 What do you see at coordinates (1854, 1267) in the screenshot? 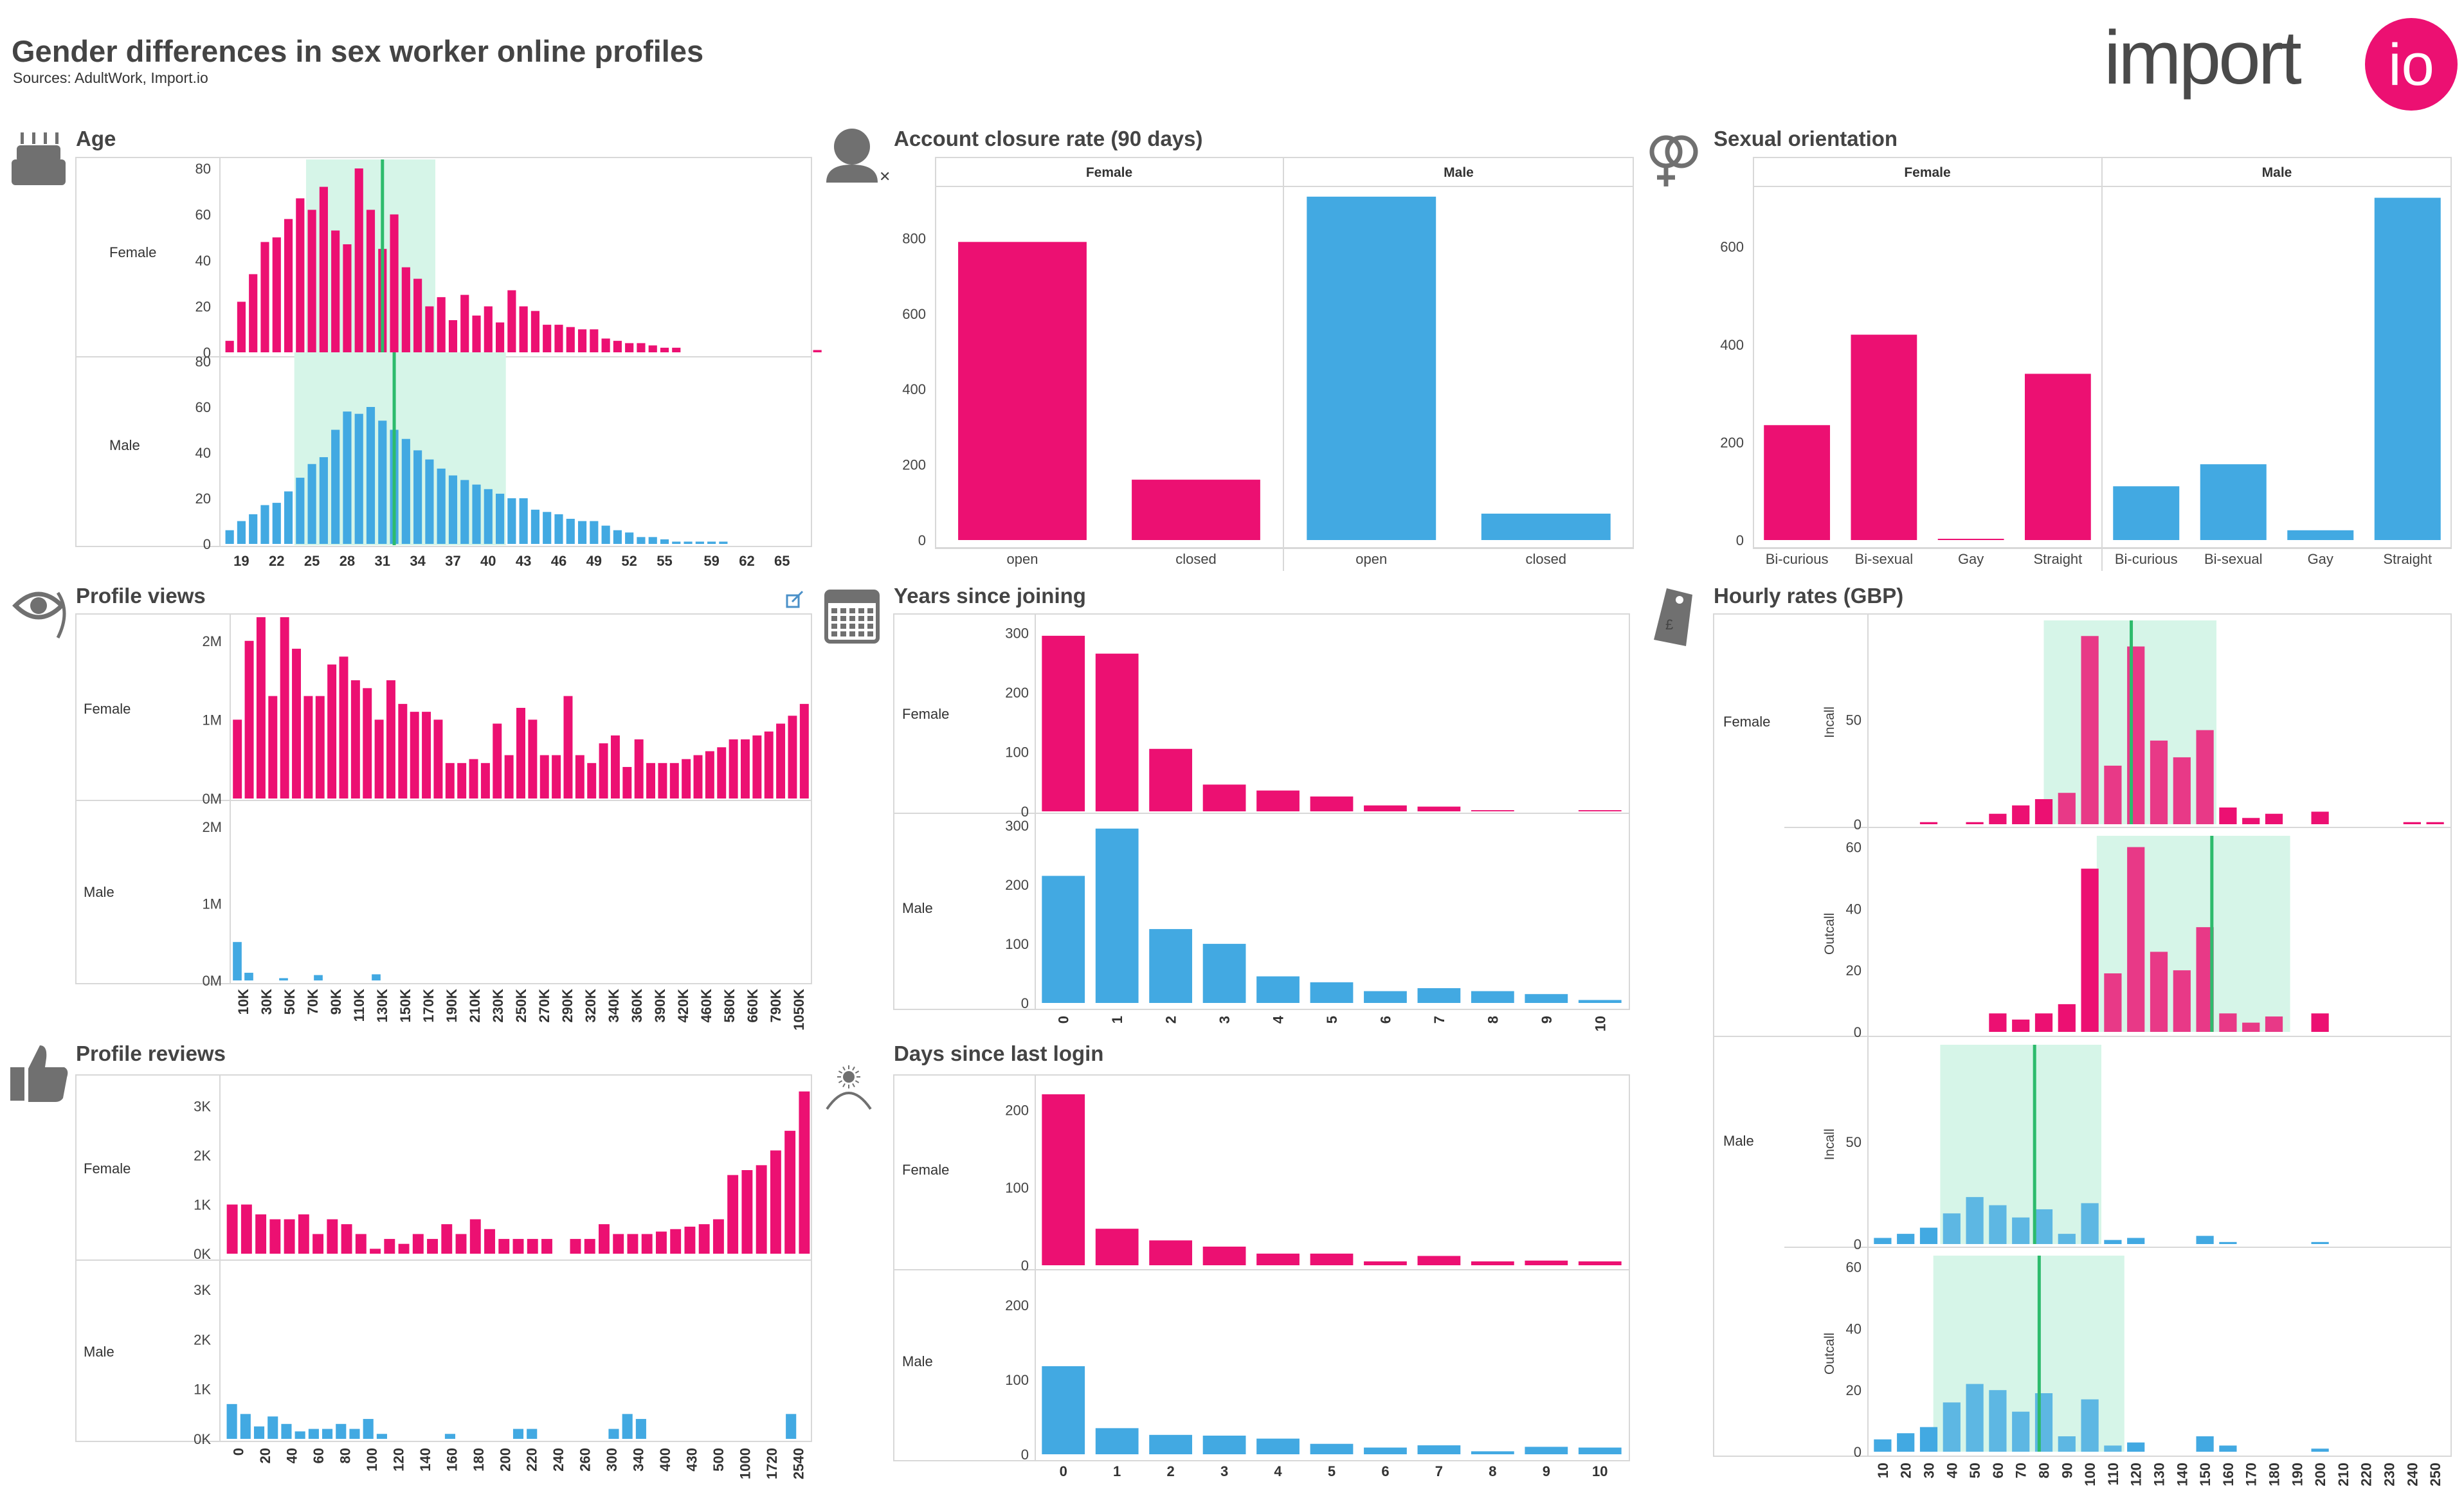
I see `rates-ytick: 60` at bounding box center [1854, 1267].